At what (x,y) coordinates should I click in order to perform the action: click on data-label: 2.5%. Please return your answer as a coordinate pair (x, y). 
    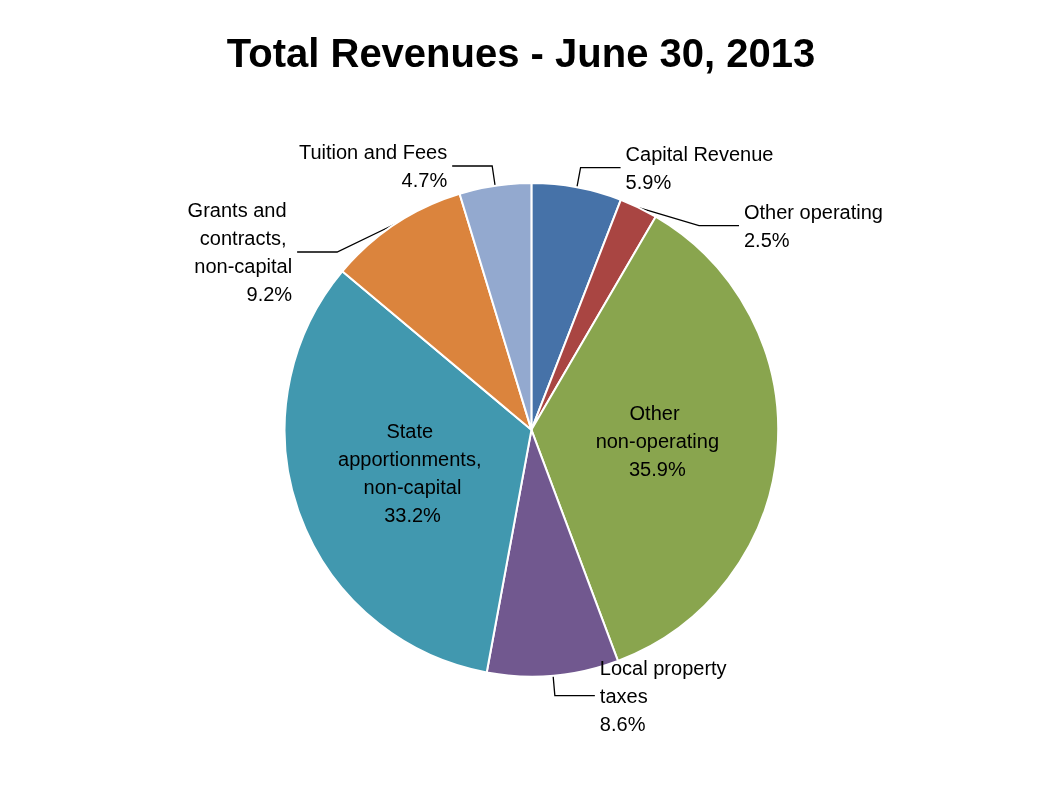
    Looking at the image, I should click on (766, 239).